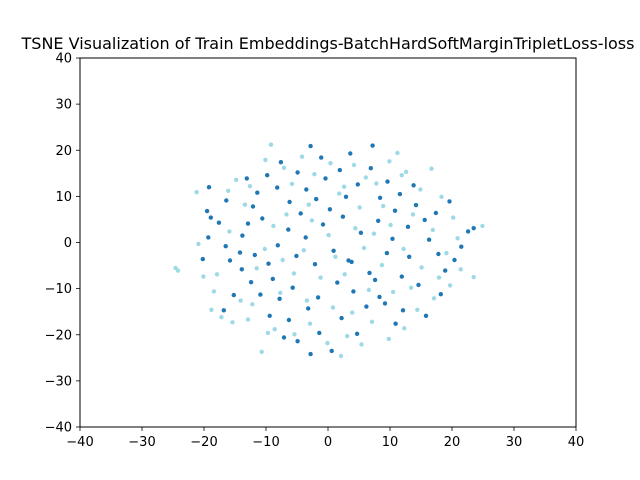 The image size is (640, 480). What do you see at coordinates (390, 442) in the screenshot?
I see `x-tick-label: 10` at bounding box center [390, 442].